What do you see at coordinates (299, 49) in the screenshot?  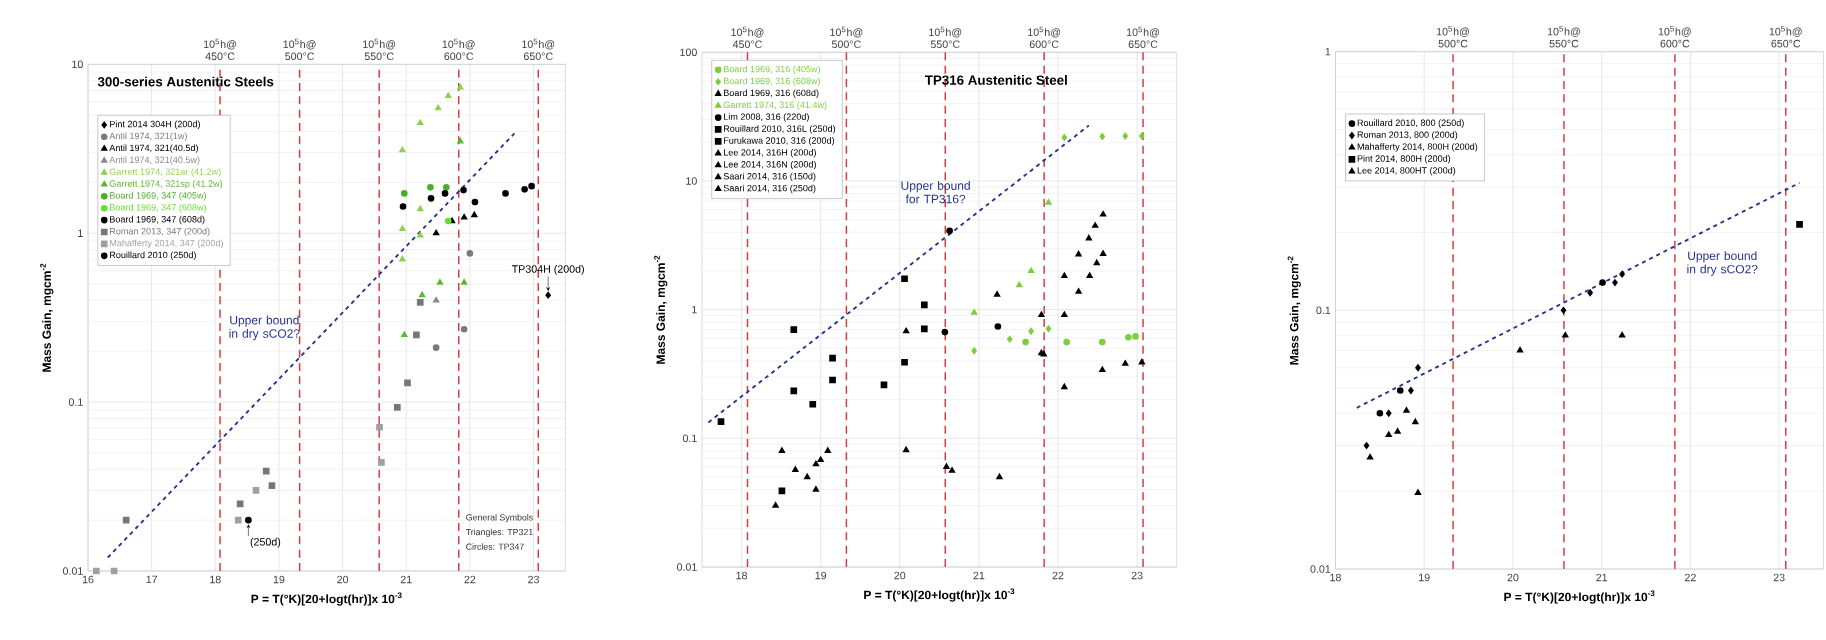 I see `ref-line-label: 10$^{5}$h@ 500°C` at bounding box center [299, 49].